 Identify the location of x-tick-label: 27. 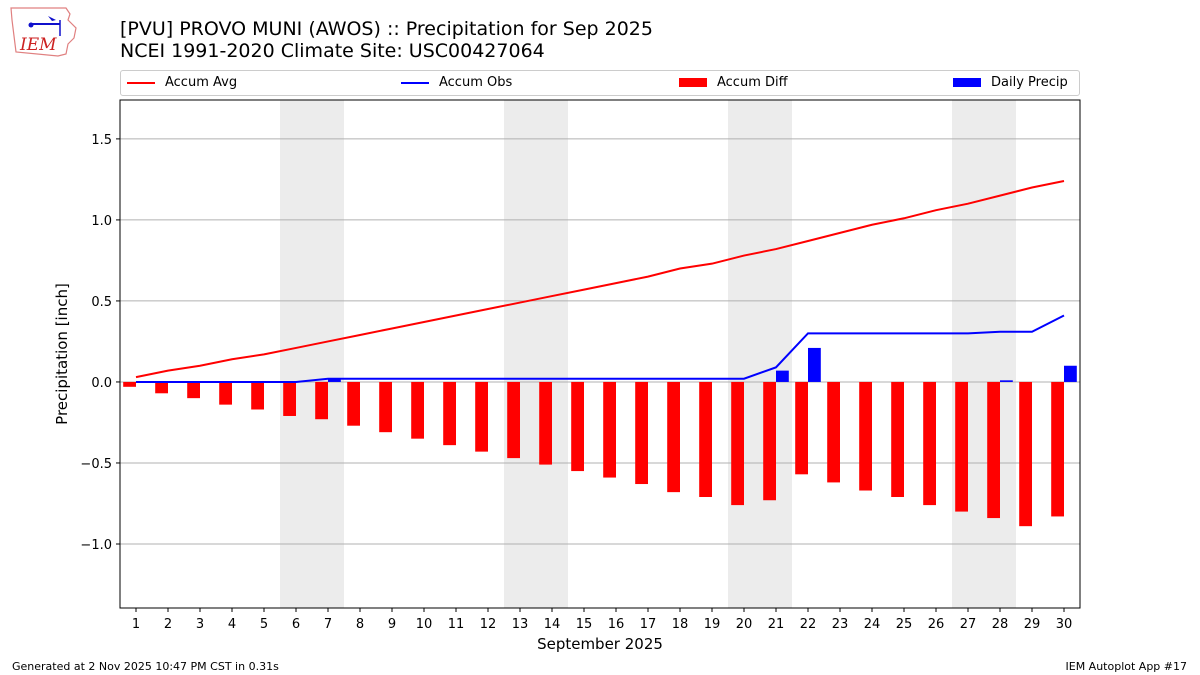
(968, 624).